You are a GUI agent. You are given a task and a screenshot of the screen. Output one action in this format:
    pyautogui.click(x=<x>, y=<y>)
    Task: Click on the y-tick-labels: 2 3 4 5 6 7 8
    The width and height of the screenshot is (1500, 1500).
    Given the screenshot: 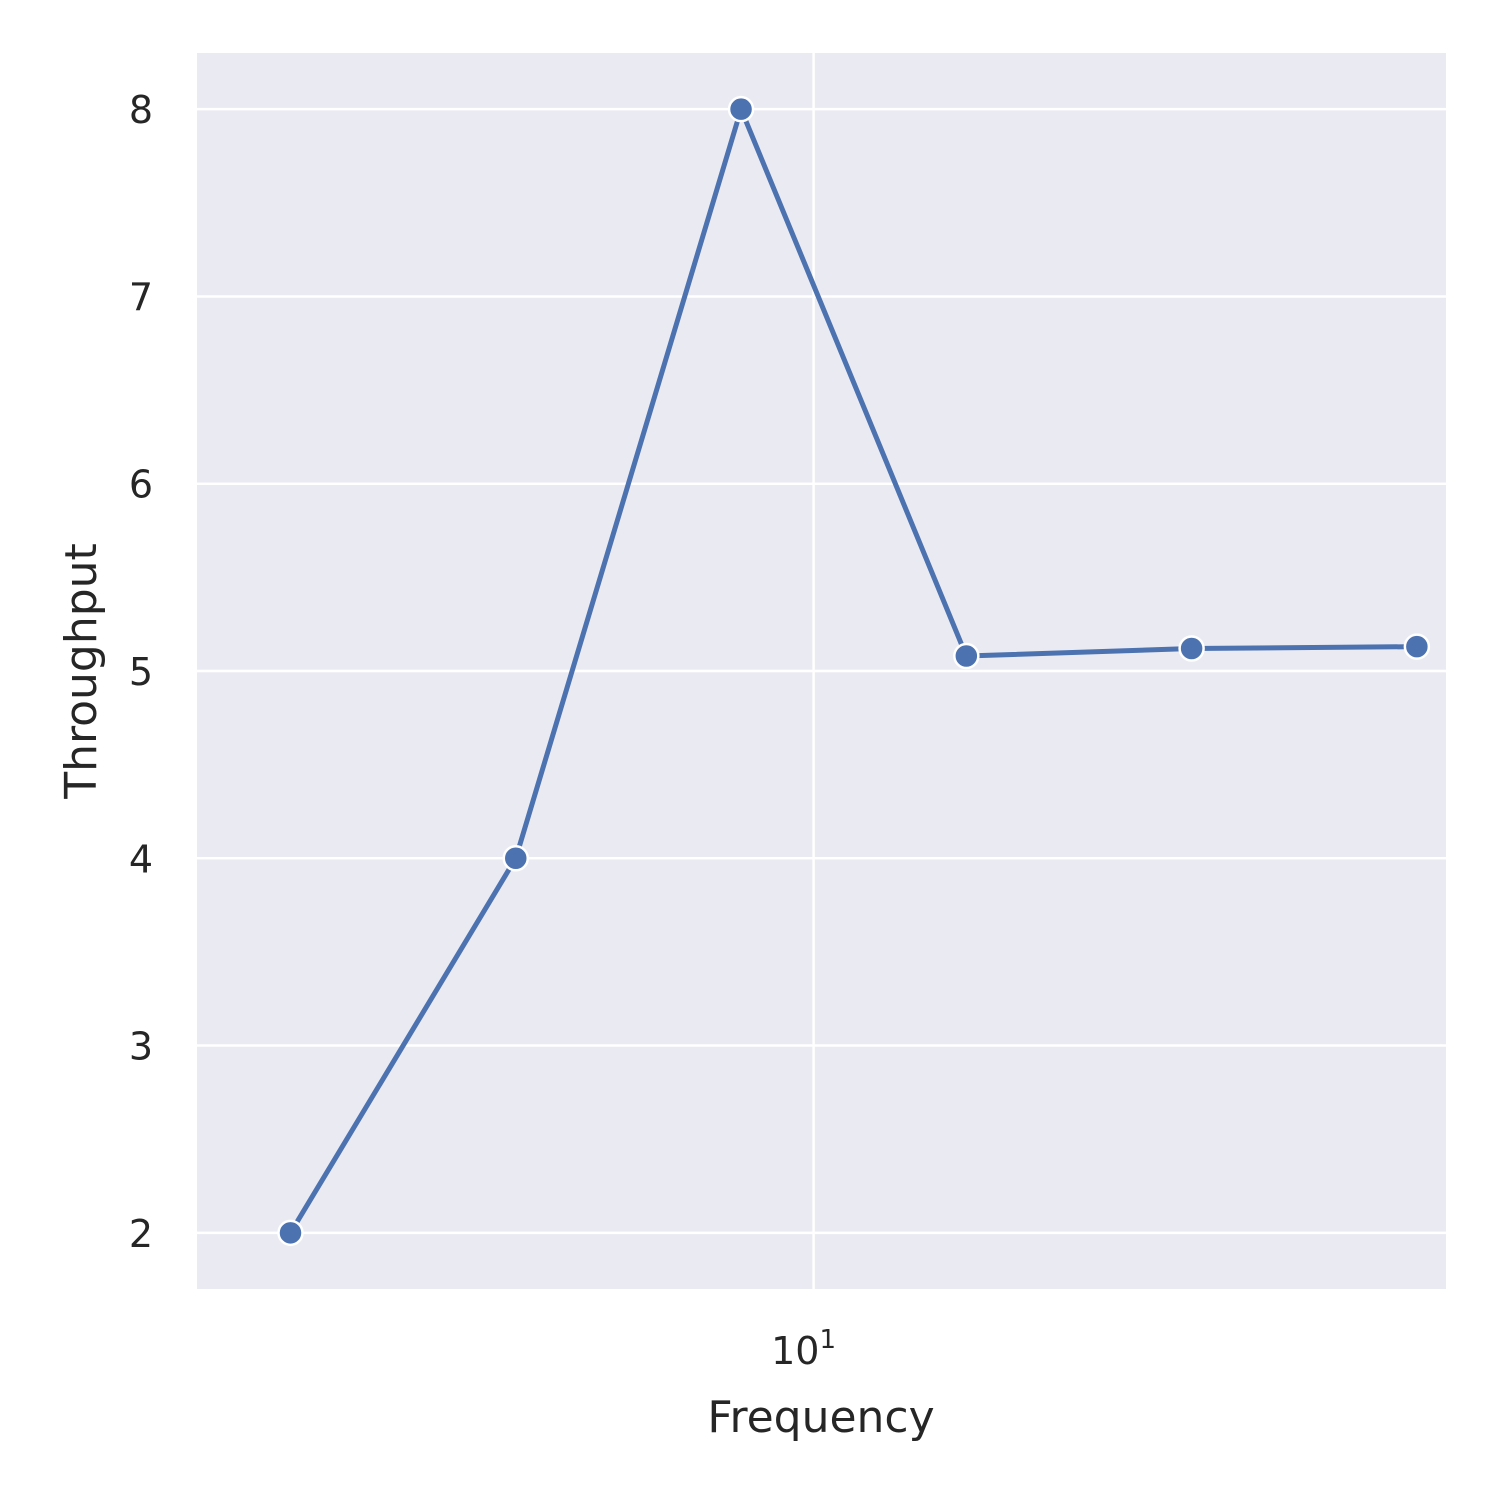 What is the action you would take?
    pyautogui.click(x=141, y=672)
    